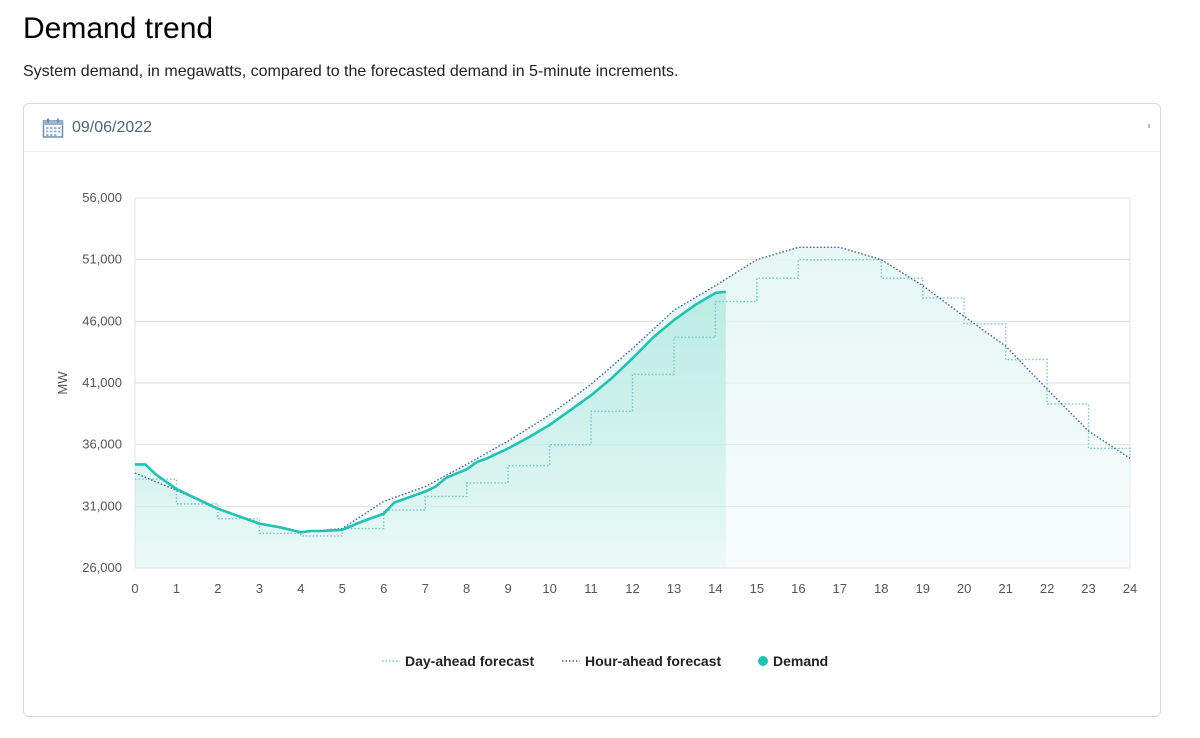 The image size is (1200, 738). I want to click on x-tick-label: 16, so click(798, 588).